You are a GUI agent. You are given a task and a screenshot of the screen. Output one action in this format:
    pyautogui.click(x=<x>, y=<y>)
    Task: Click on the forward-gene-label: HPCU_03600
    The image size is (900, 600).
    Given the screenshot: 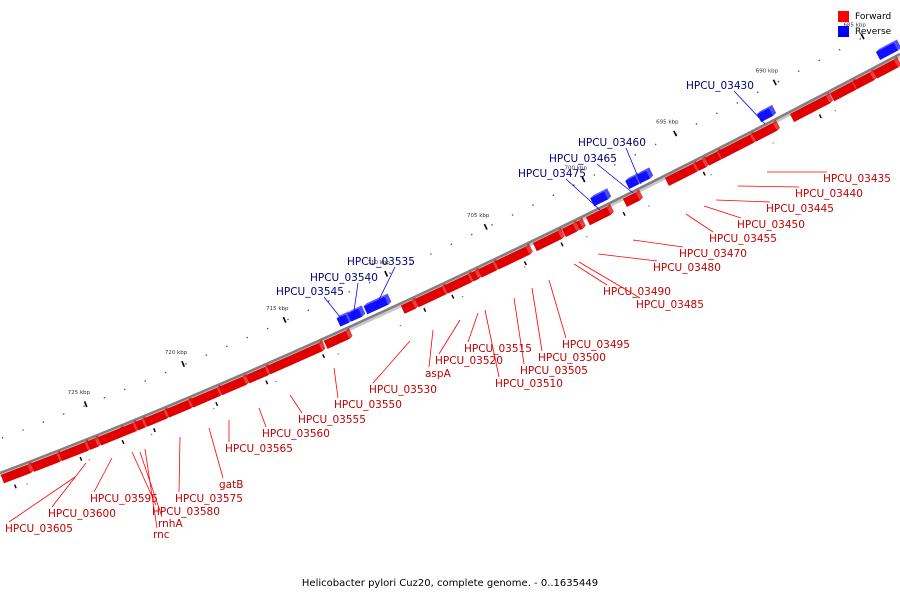 What is the action you would take?
    pyautogui.click(x=82, y=514)
    